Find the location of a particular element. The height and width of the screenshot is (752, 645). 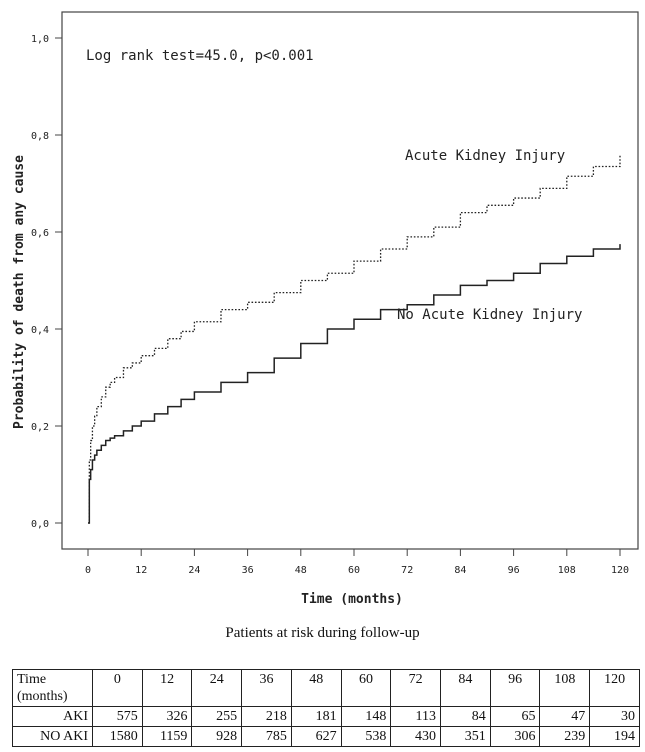

time-cell: 120 is located at coordinates (614, 688).